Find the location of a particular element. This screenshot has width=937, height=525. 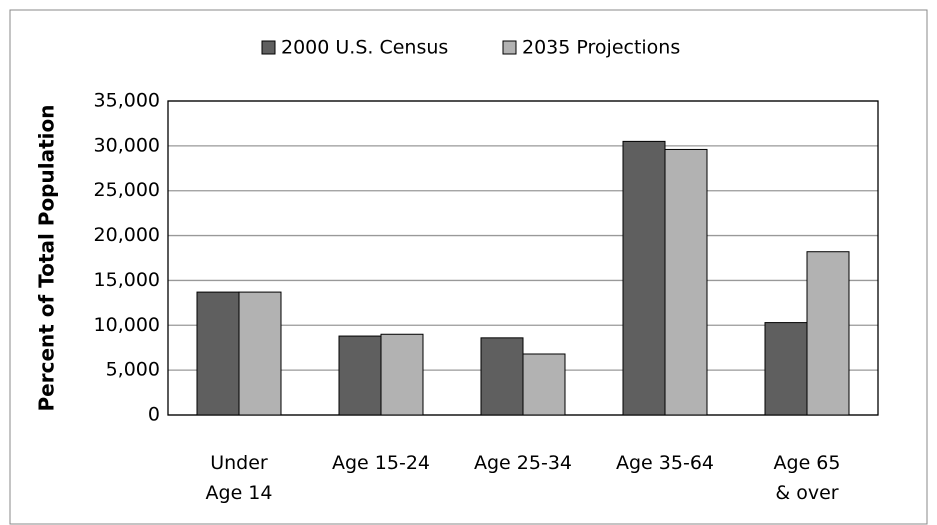

legend-label: 2035 Projections is located at coordinates (601, 48).